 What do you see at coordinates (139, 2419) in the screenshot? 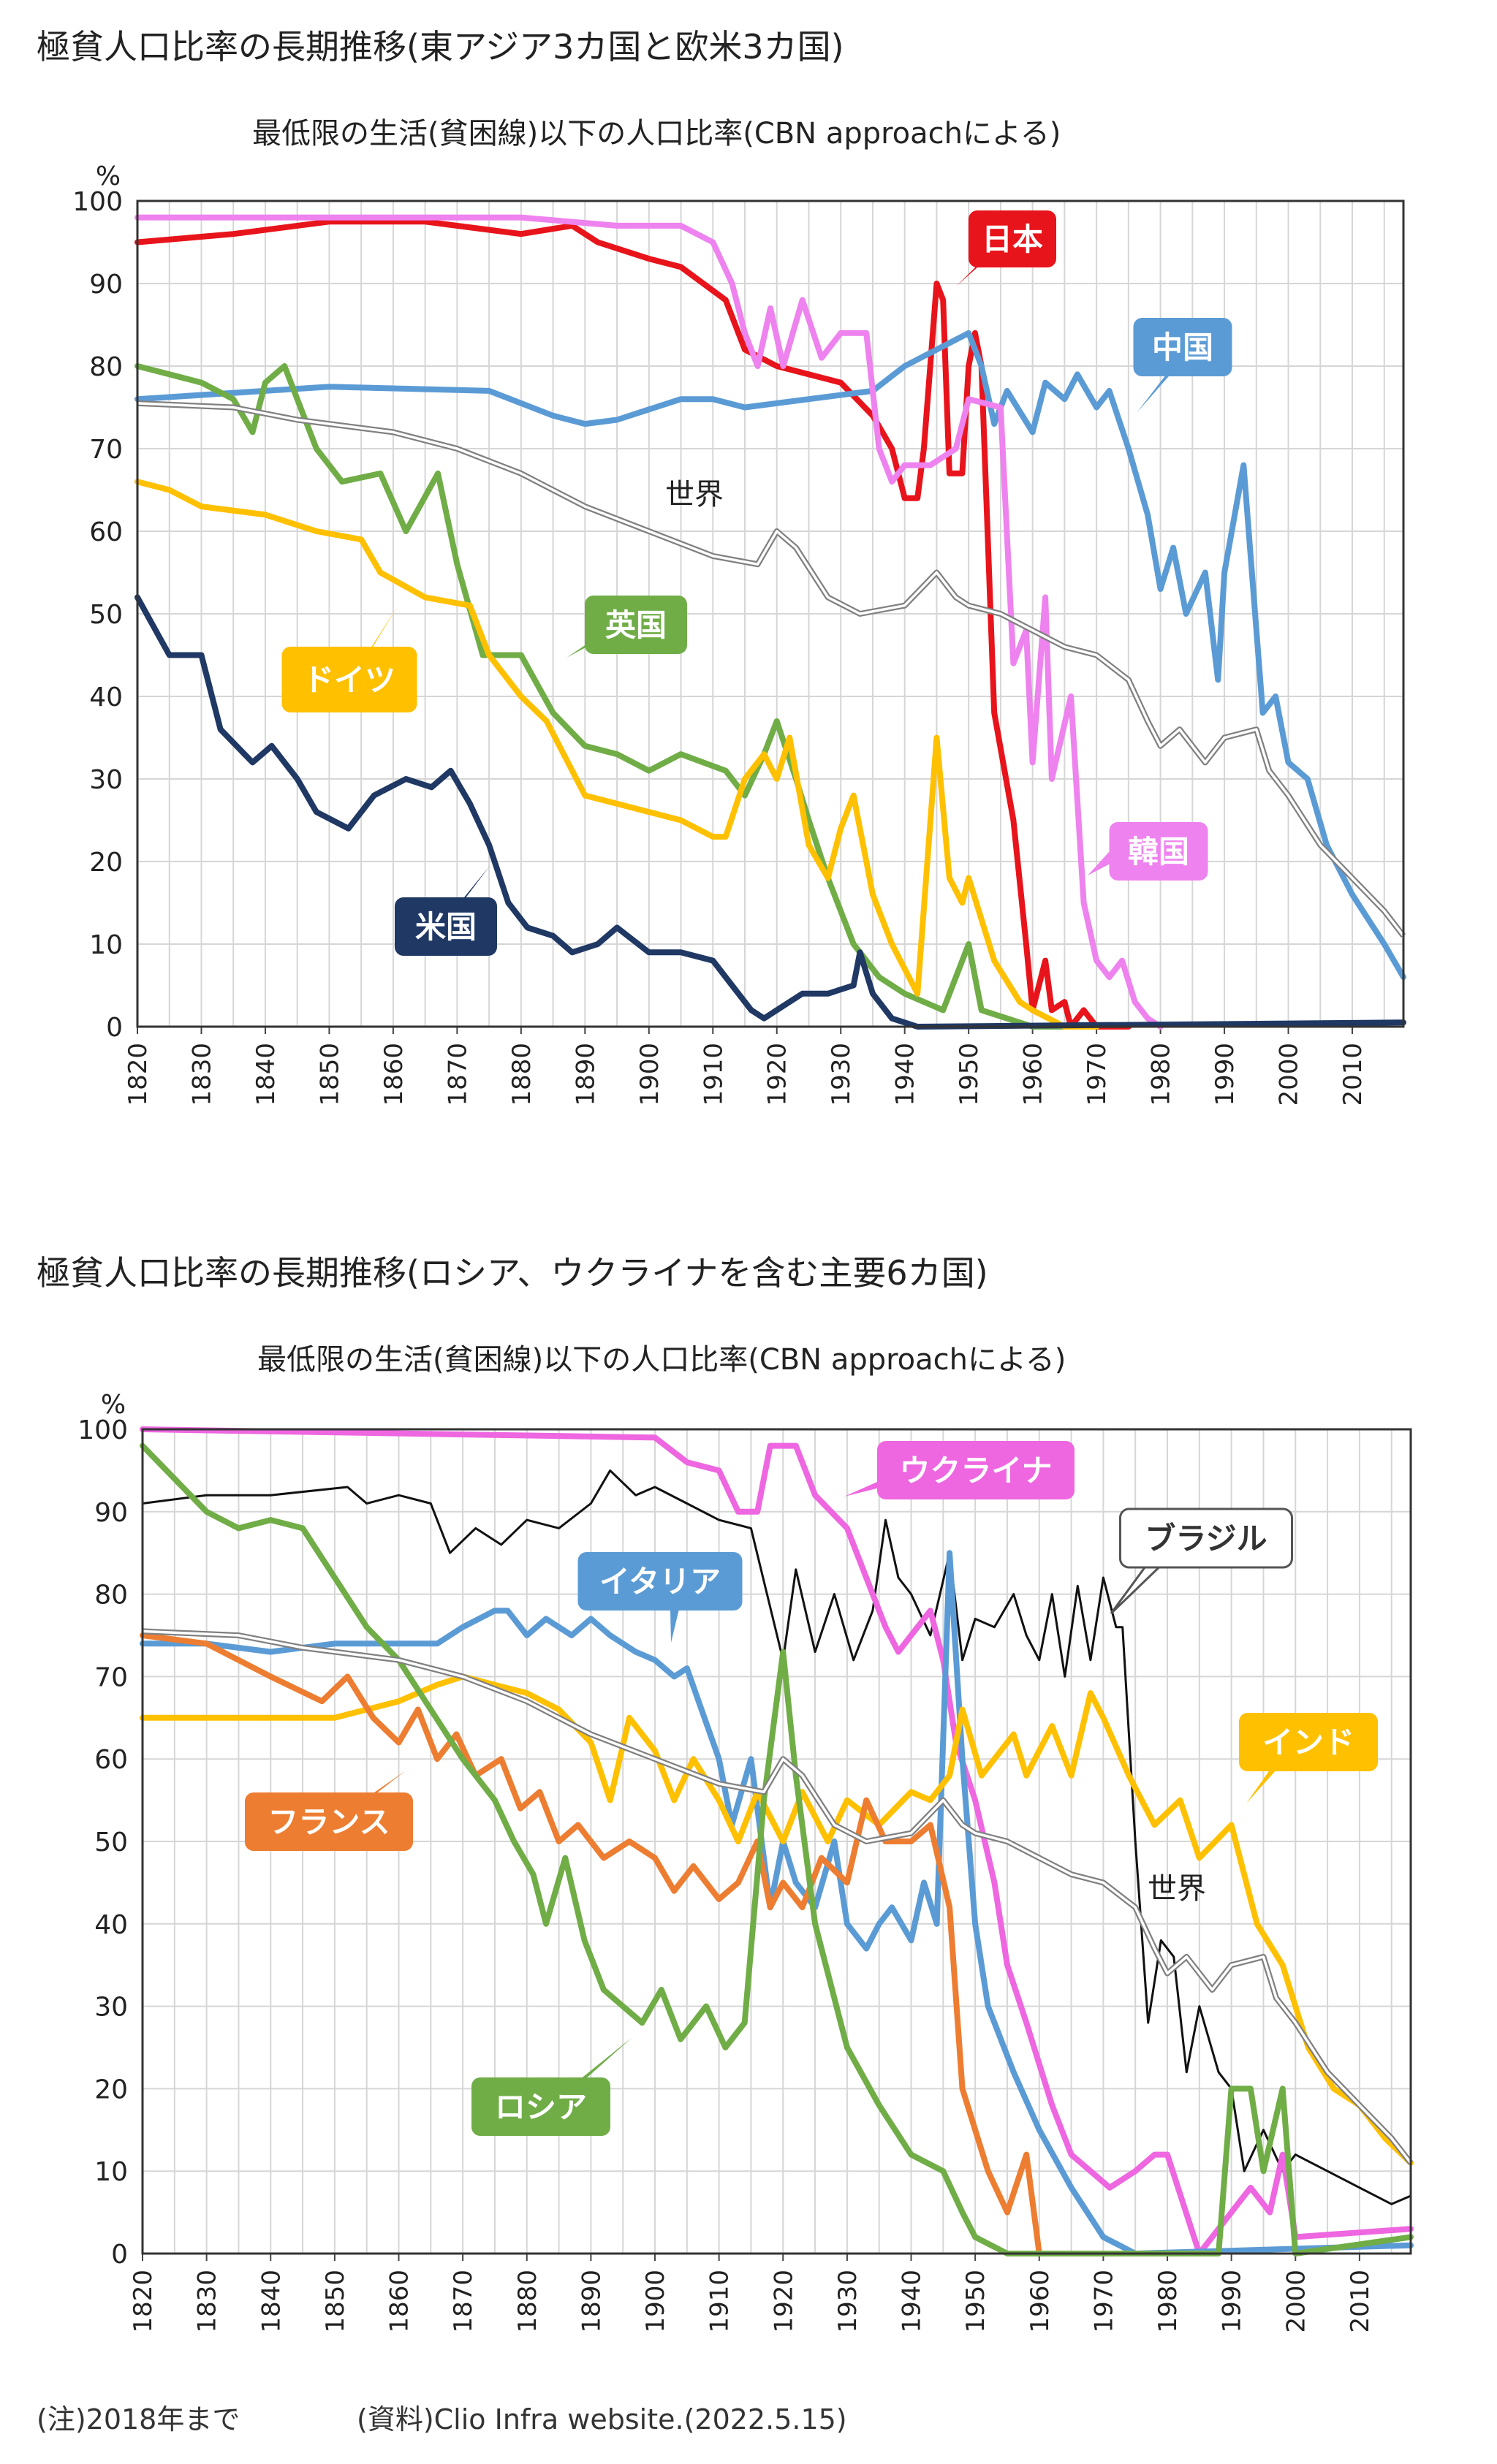
I see `footer-note: (注)2018年まで` at bounding box center [139, 2419].